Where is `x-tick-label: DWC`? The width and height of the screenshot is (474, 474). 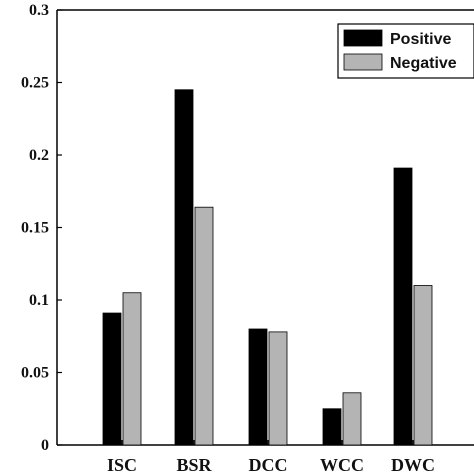
x-tick-label: DWC is located at coordinates (413, 464).